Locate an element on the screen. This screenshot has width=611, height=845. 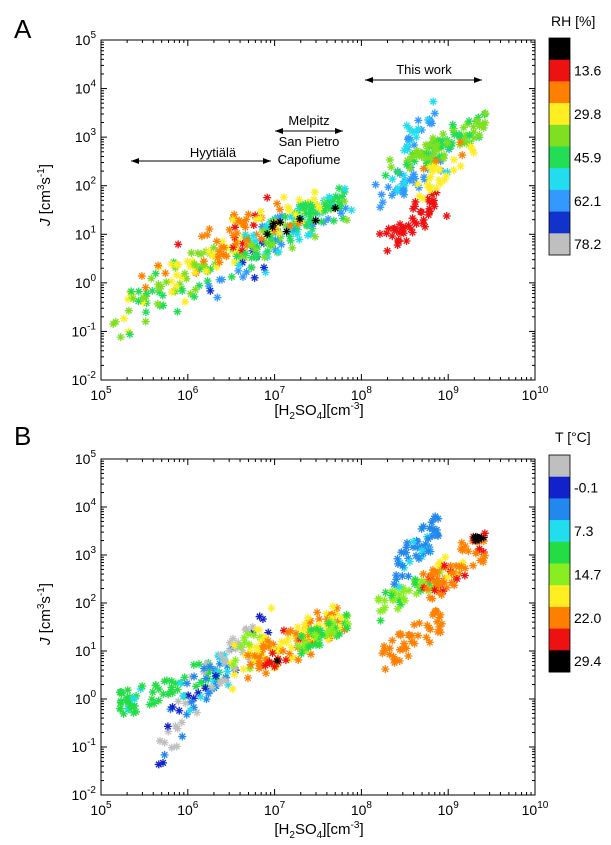
x-axis-label: [H2SO4][cm-3] is located at coordinates (318, 830).